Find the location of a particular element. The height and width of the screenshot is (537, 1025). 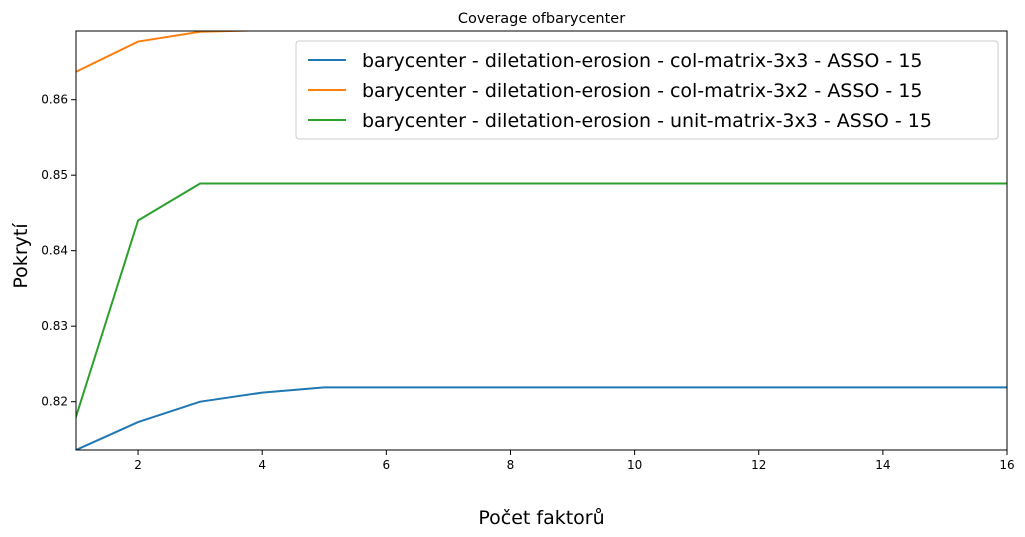

legend-box is located at coordinates (647, 90).